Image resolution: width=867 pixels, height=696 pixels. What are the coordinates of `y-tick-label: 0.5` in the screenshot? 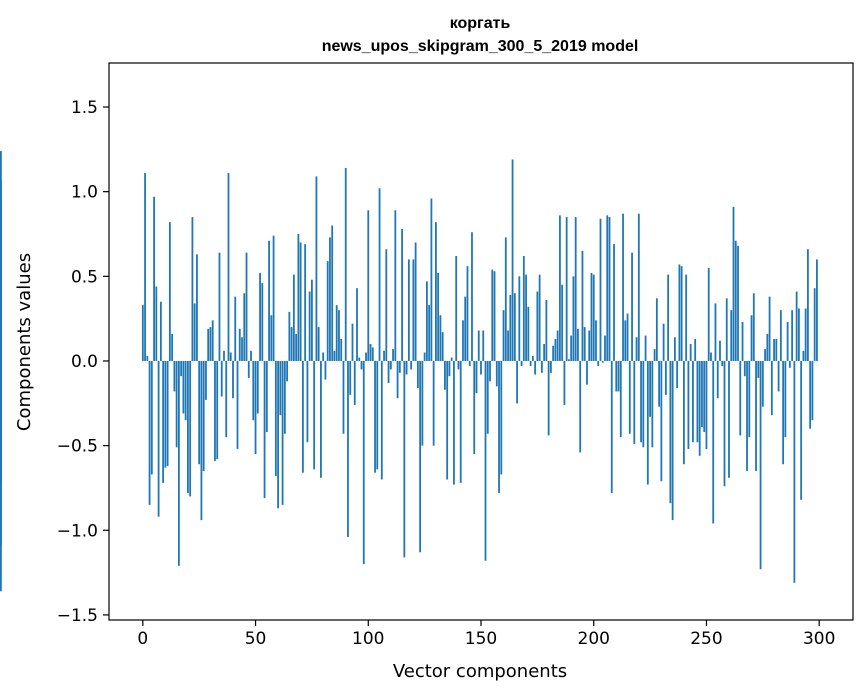 It's located at (84, 277).